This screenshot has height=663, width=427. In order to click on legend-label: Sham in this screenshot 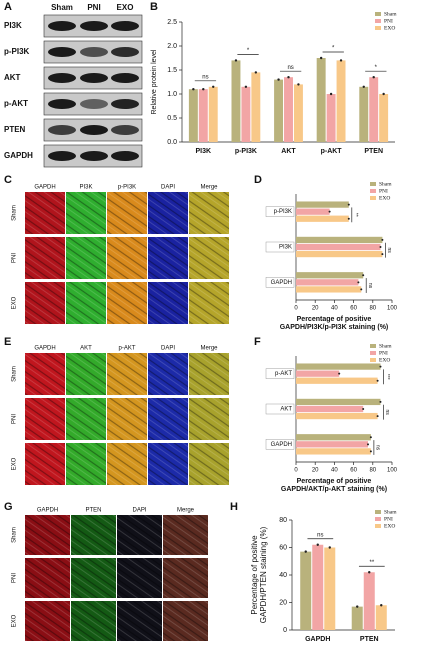, I will do `click(385, 184)`.